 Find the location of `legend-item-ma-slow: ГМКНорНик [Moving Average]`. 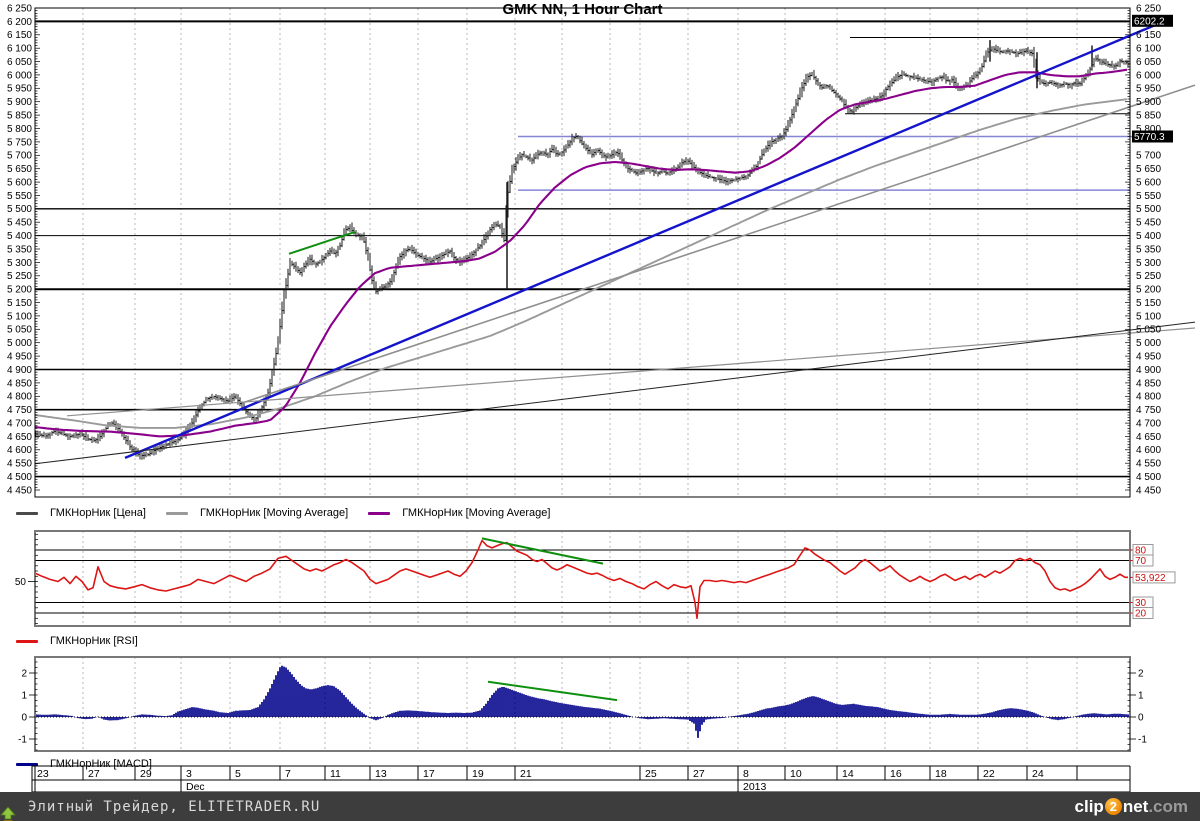

legend-item-ma-slow: ГМКНорНик [Moving Average] is located at coordinates (254, 513).